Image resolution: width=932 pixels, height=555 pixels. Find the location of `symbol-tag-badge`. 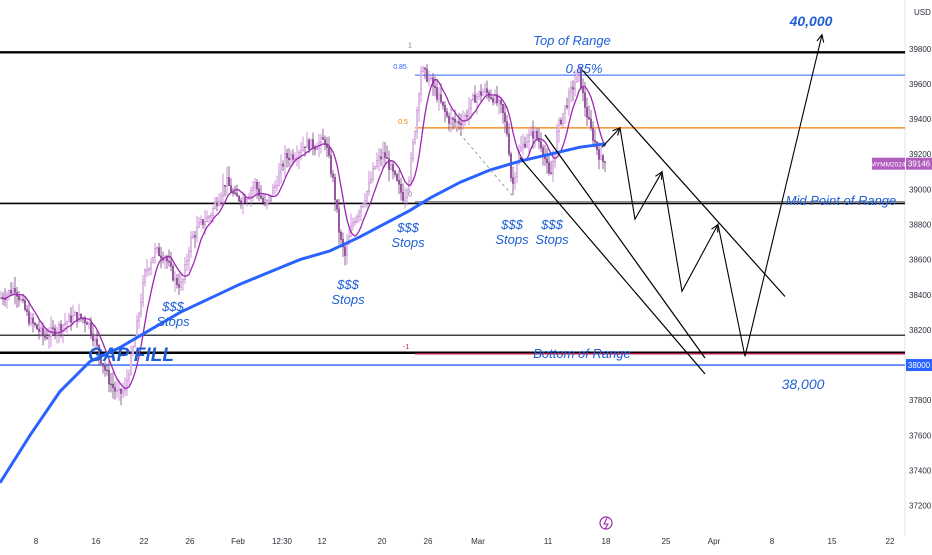

symbol-tag-badge is located at coordinates (888, 163).